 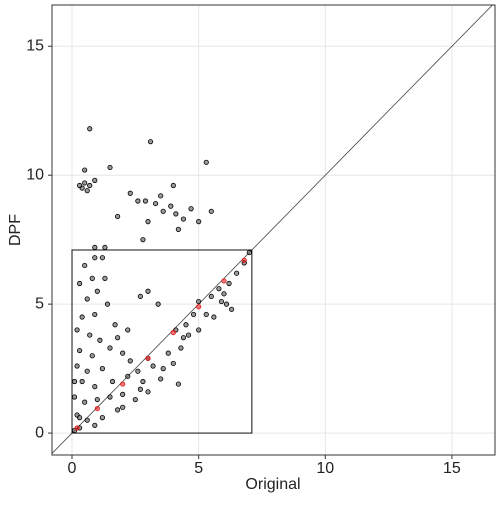 I want to click on x-tick-label: 5, so click(x=198, y=468).